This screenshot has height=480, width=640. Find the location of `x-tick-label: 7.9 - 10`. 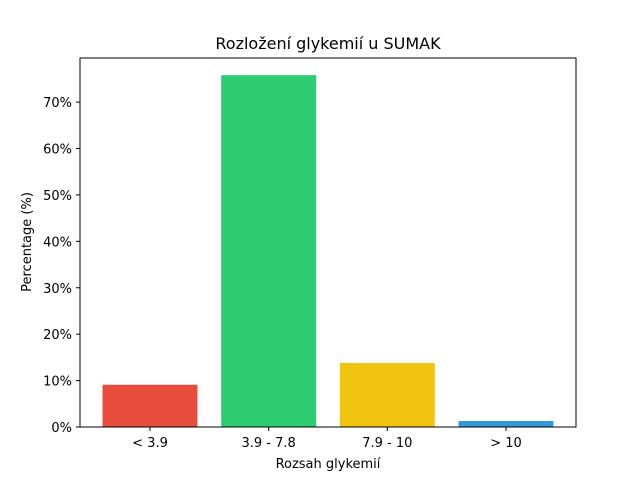

x-tick-label: 7.9 - 10 is located at coordinates (387, 443).